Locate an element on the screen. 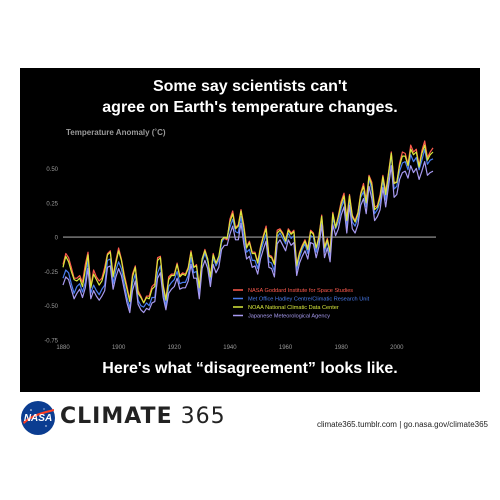 This screenshot has width=500, height=500. y-axis-ticks: 0.50 0.25 0 -0.25 -0.50 -0.75 is located at coordinates (51, 256).